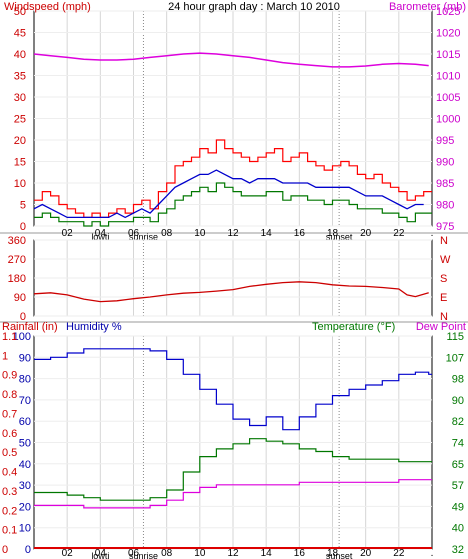 The height and width of the screenshot is (559, 468). Describe the element at coordinates (23, 317) in the screenshot. I see `y-tick-direction: 0` at that location.